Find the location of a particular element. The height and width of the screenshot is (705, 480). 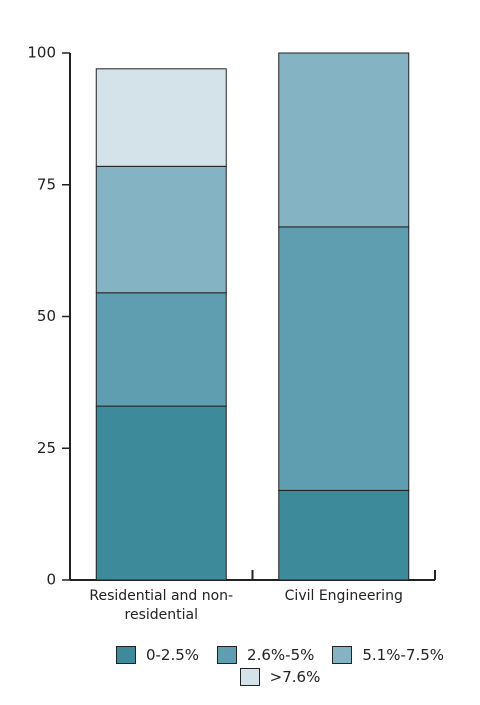

legend: 0-2.5% 2.6%-5% 5.1%-7.5% >7.6% is located at coordinates (280, 666).